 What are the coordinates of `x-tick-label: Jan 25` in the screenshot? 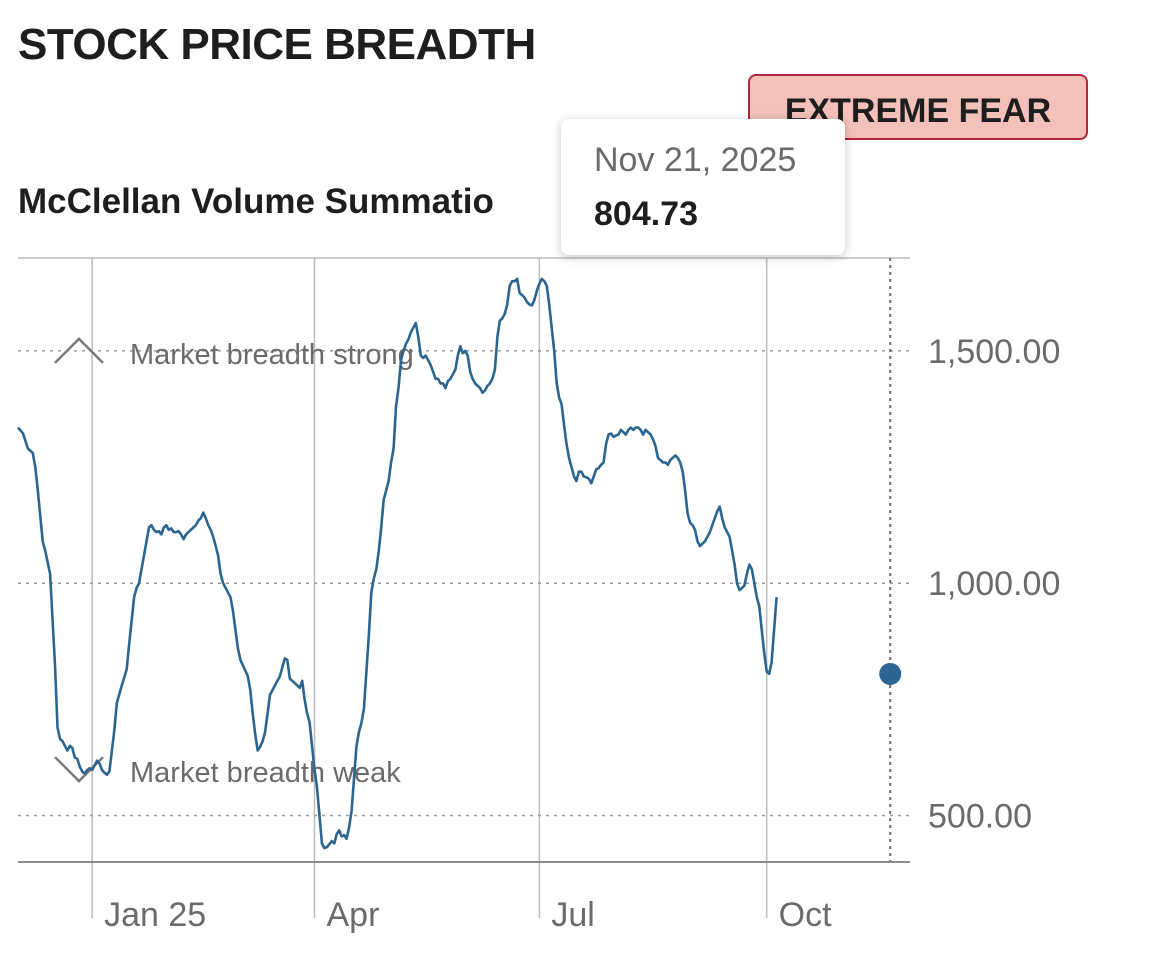 It's located at (155, 915).